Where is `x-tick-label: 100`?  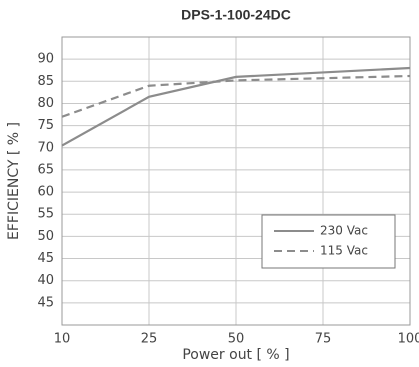
x-tick-label: 100 is located at coordinates (408, 339).